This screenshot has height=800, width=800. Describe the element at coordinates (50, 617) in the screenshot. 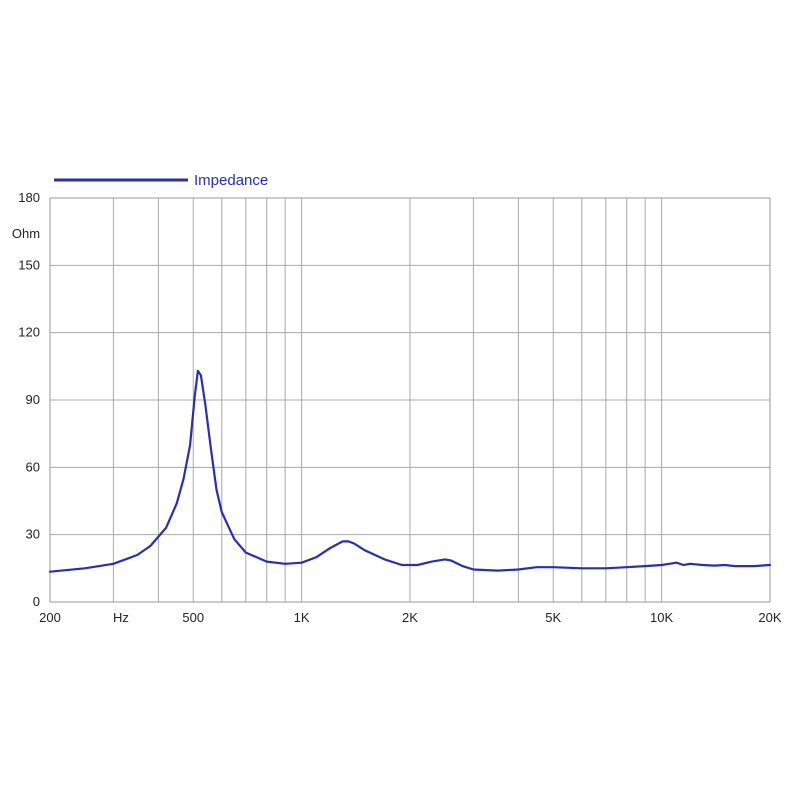

I see `x-tick-label: 200` at that location.